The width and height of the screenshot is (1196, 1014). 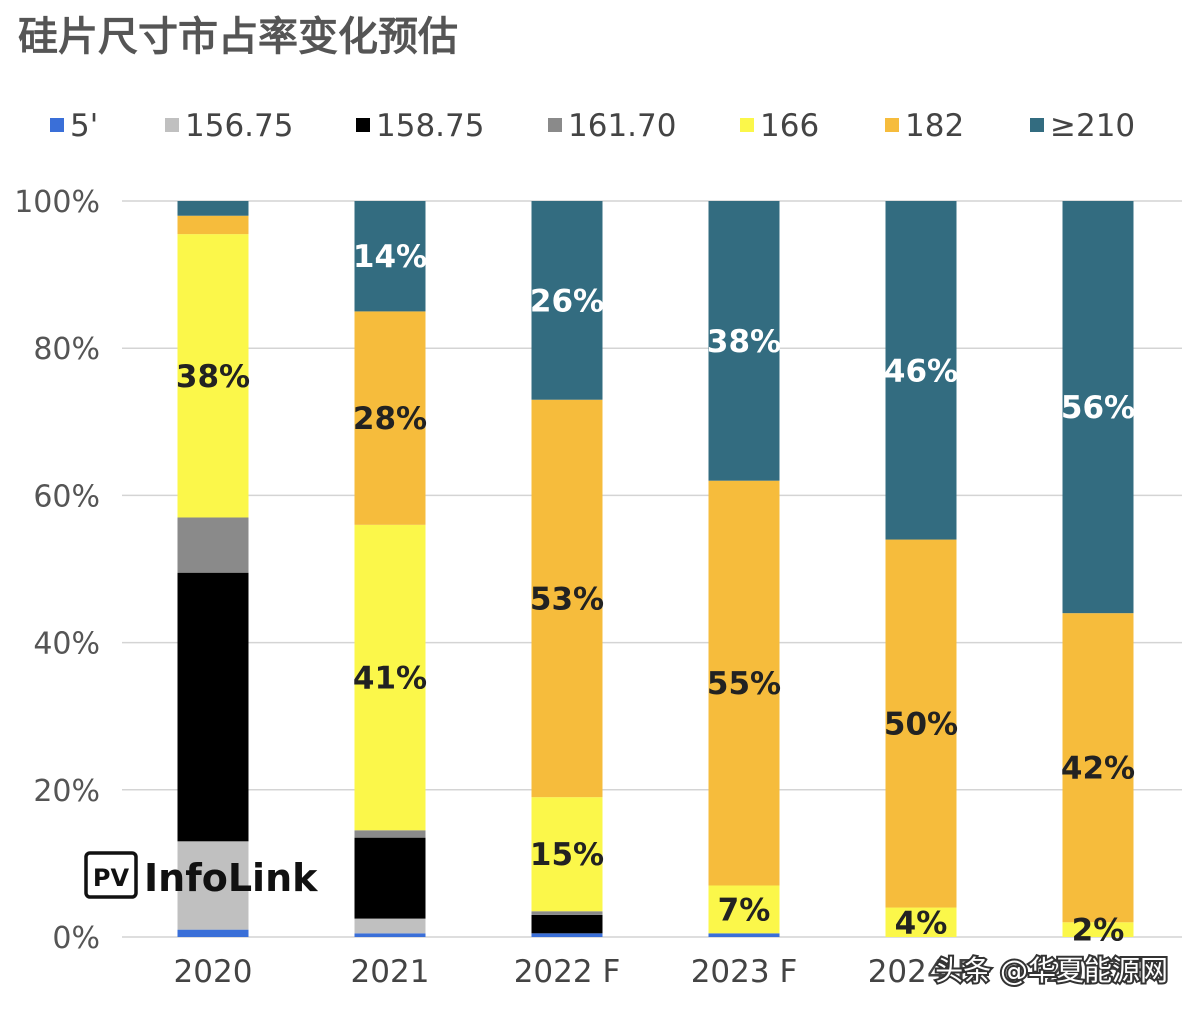 I want to click on legend-label: 166, so click(x=789, y=126).